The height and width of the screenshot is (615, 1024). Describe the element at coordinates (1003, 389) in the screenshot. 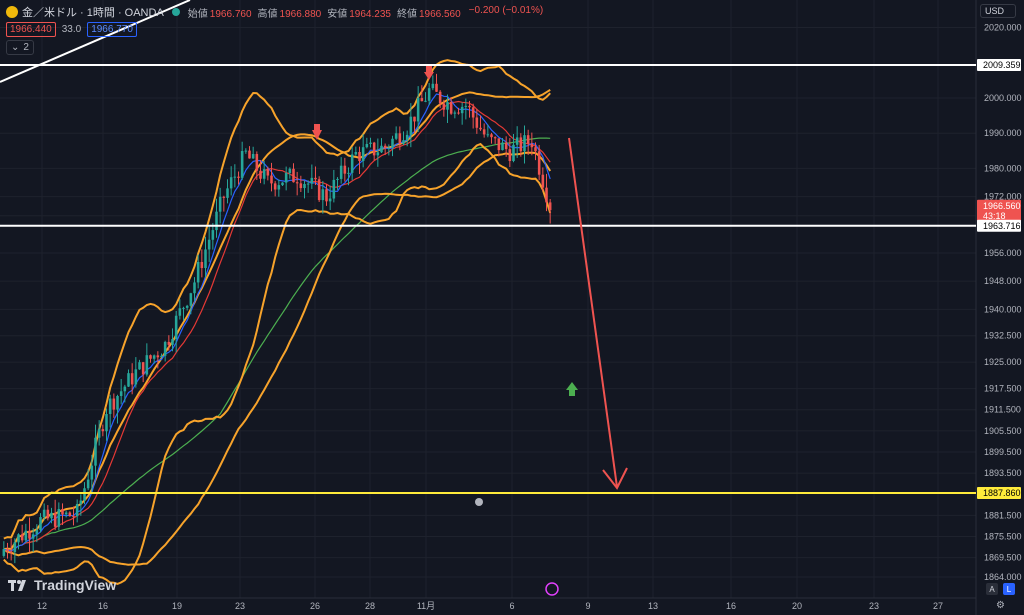

I see `price-tick-label: 1917.500` at that location.